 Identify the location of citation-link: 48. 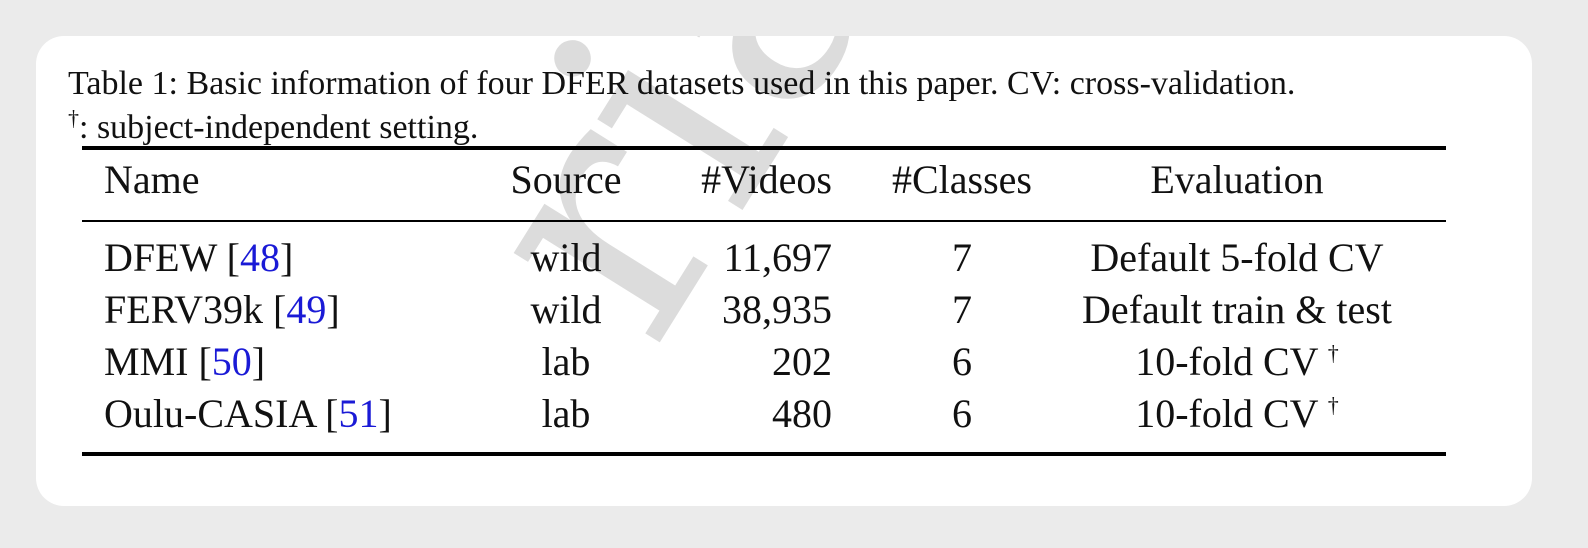
(259, 257).